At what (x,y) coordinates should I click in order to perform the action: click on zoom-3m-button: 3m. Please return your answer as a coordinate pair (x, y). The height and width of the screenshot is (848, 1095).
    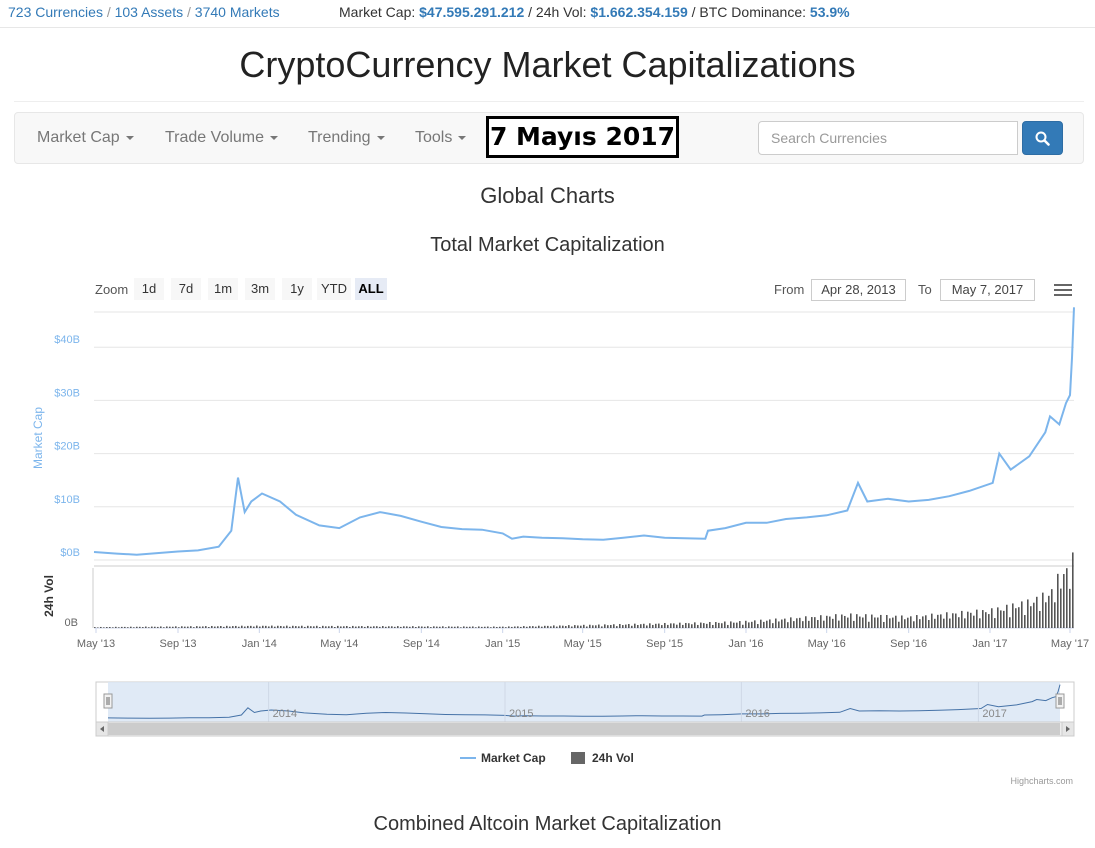
    Looking at the image, I should click on (260, 289).